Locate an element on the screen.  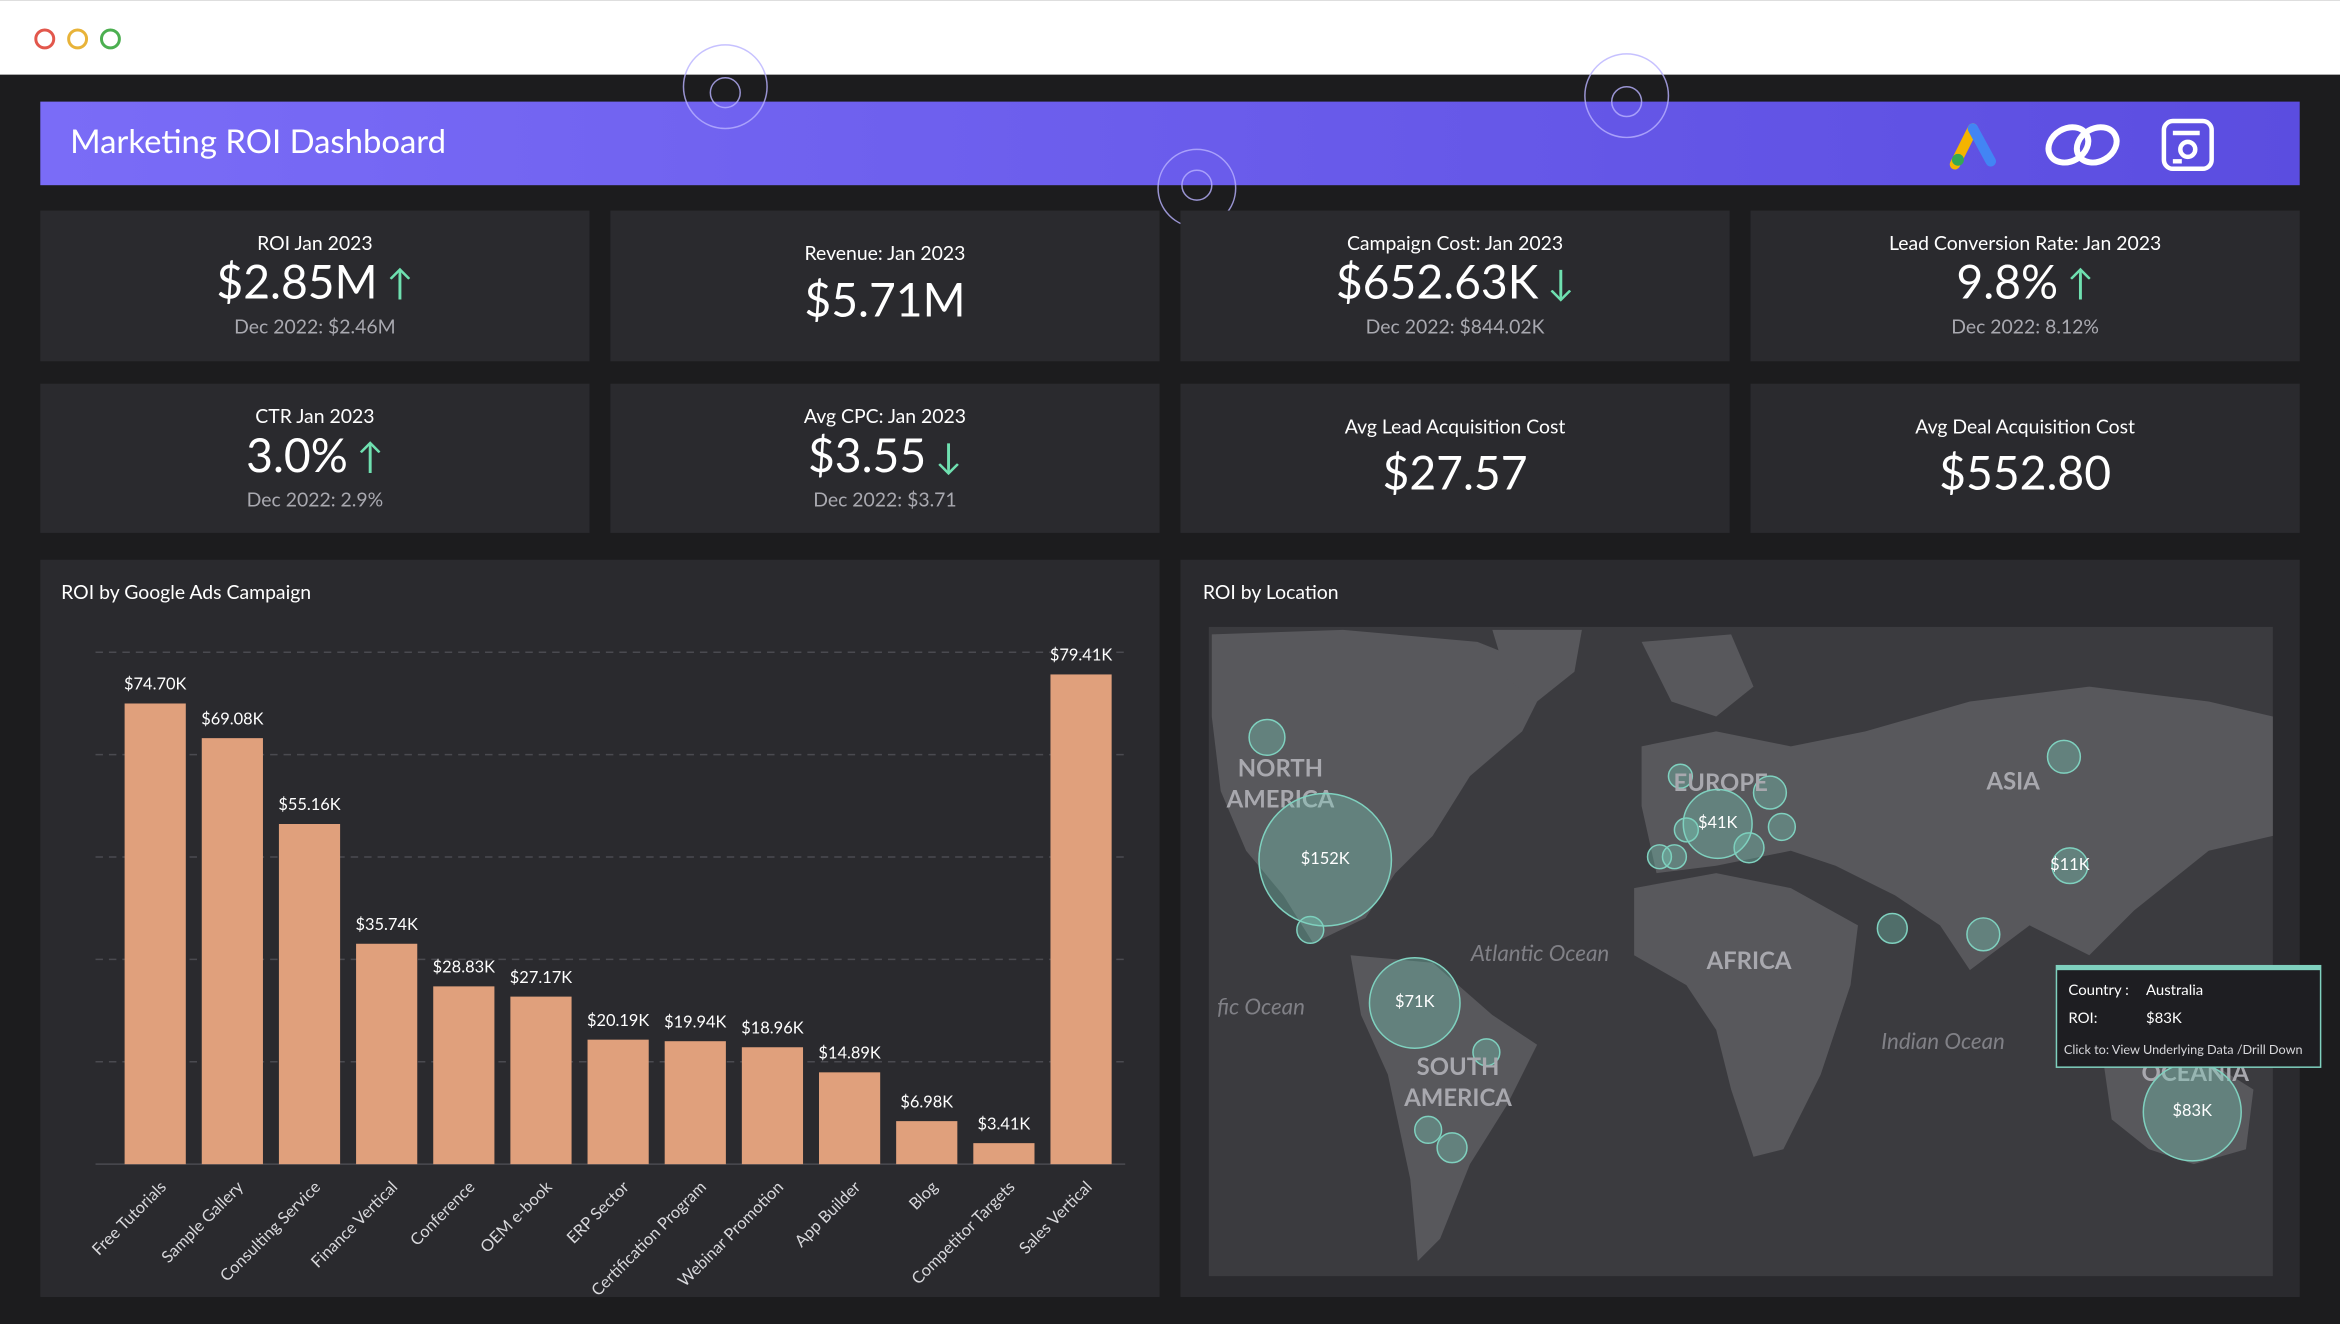
kpi-value: $2.85M is located at coordinates (296, 280).